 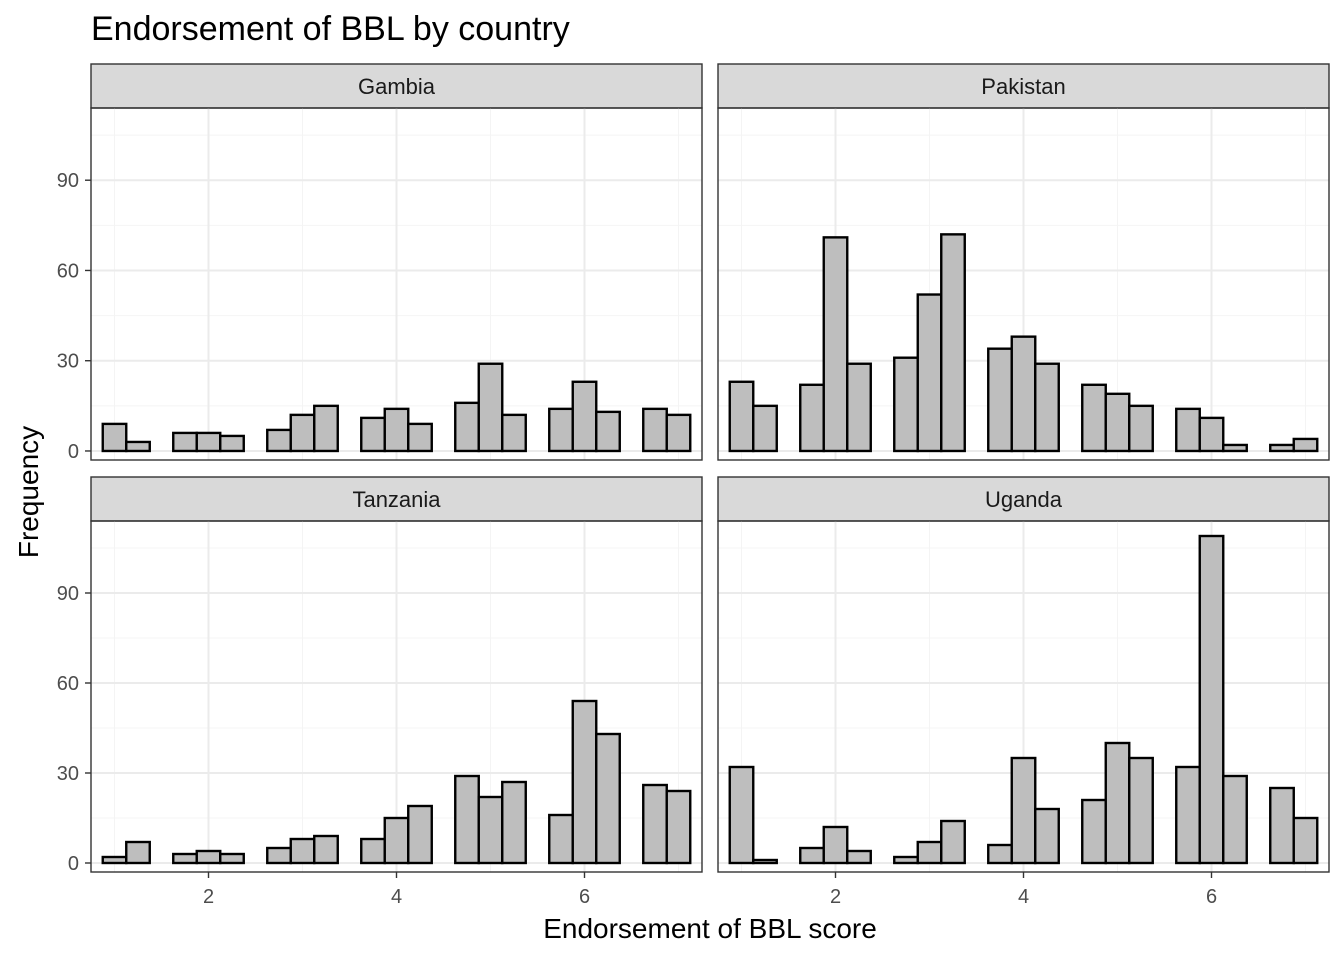 I want to click on chart-title: Endorsement of BBL by country, so click(x=330, y=29).